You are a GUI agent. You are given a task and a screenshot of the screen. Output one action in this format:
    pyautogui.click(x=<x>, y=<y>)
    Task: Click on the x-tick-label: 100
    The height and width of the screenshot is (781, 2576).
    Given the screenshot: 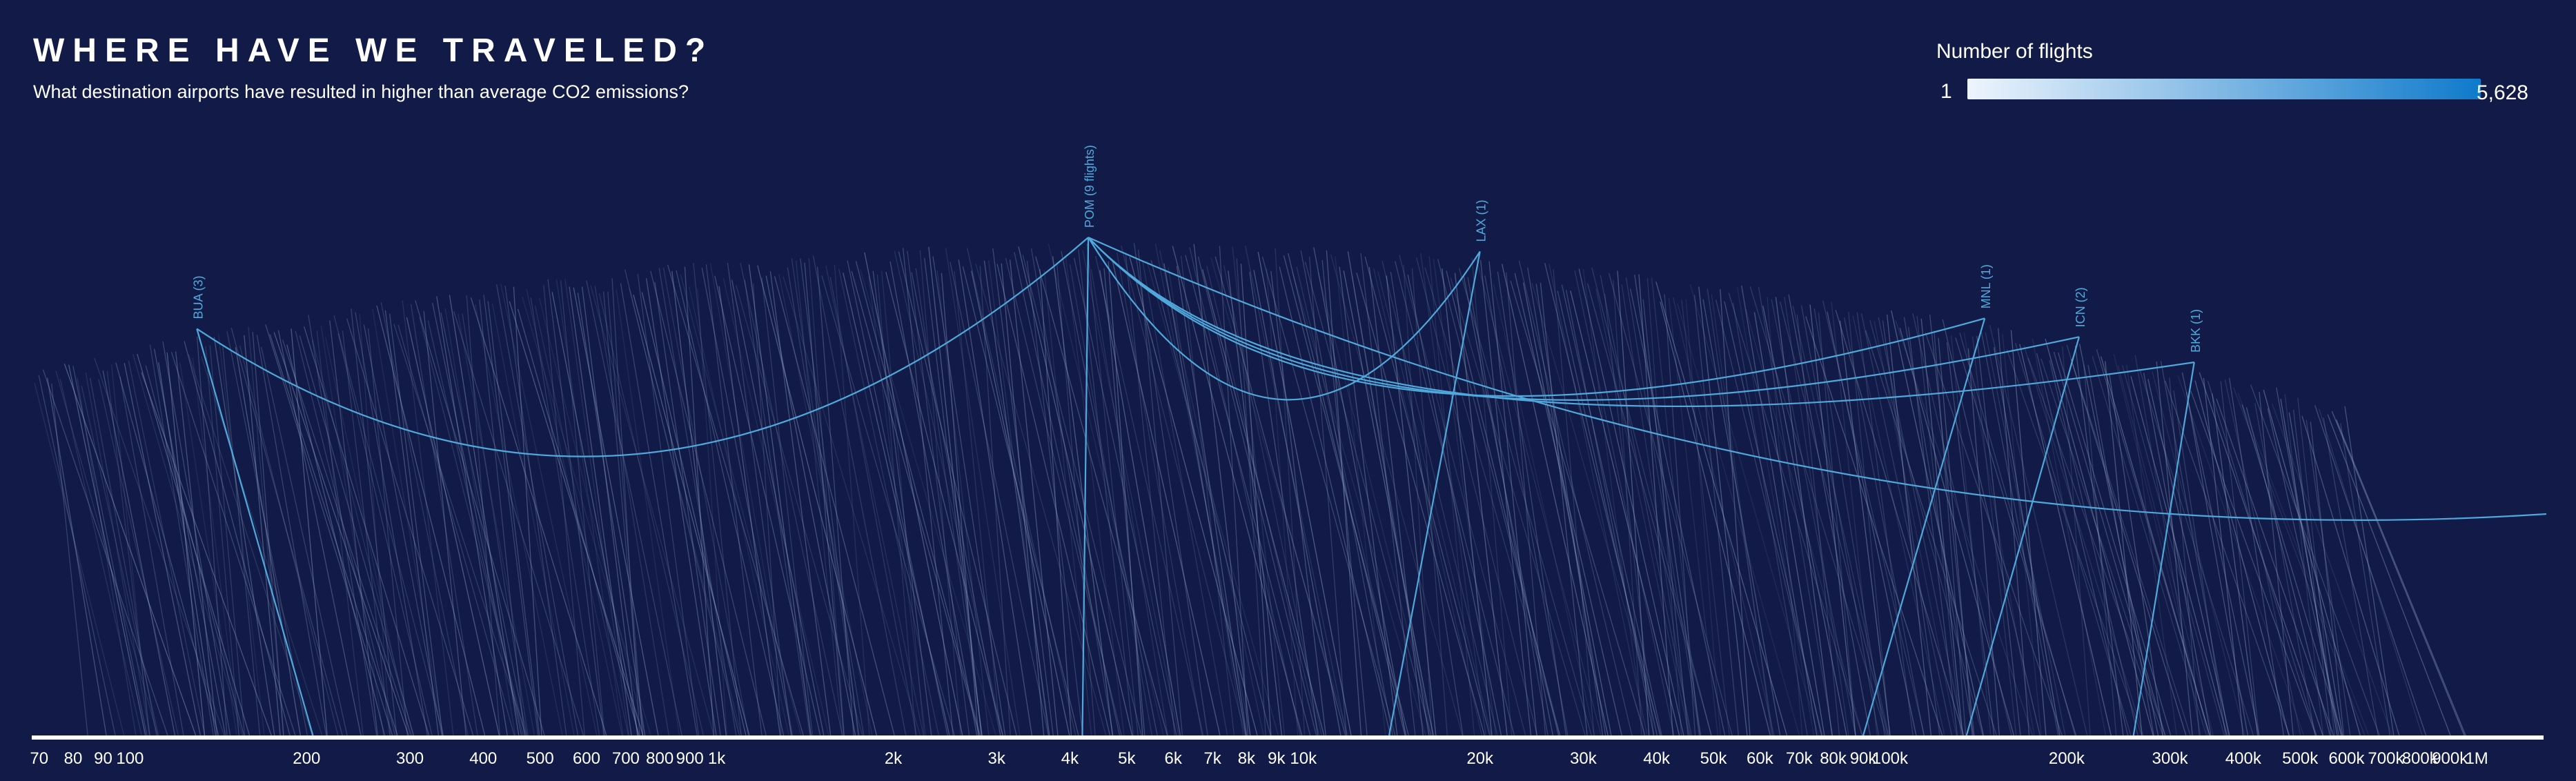 What is the action you would take?
    pyautogui.click(x=130, y=758)
    